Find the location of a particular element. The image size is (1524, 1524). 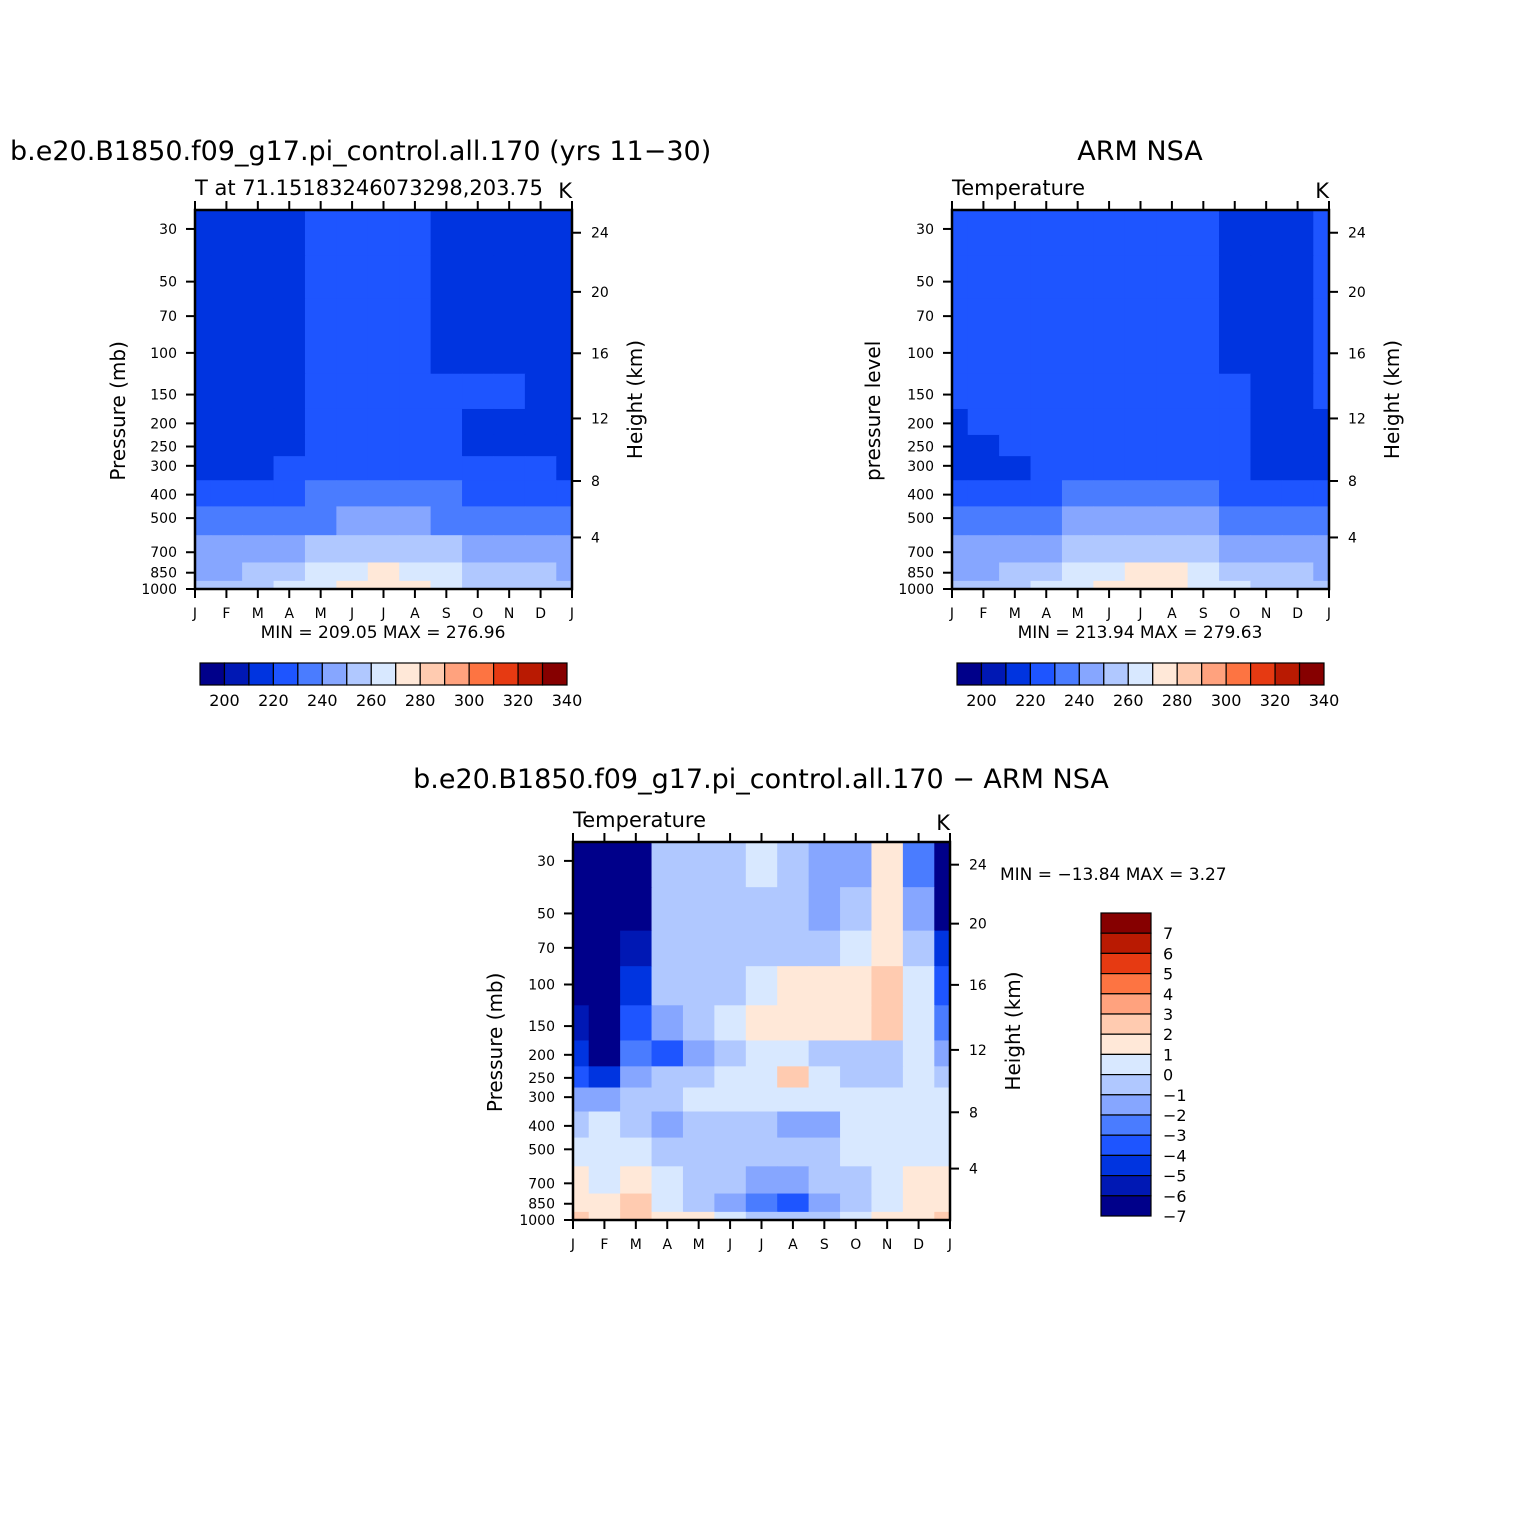

y-tick-label: 850 is located at coordinates (541, 1205).